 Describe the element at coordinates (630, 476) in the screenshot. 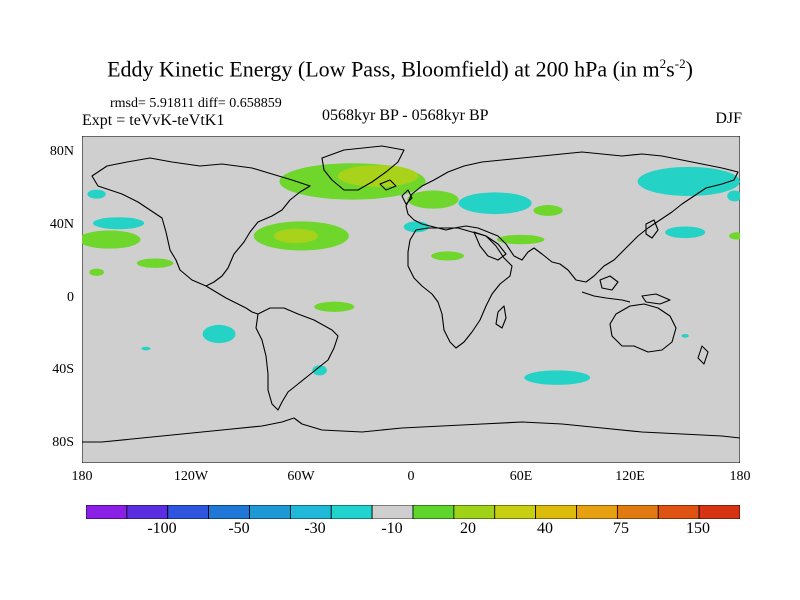

I see `x-tick-120e: 120E` at that location.